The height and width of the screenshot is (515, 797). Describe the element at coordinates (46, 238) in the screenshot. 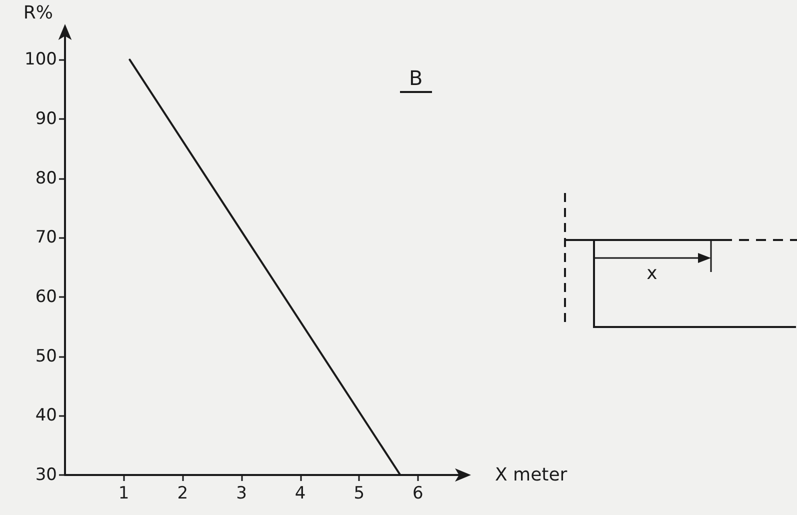

I see `y-tick-label: 70` at that location.